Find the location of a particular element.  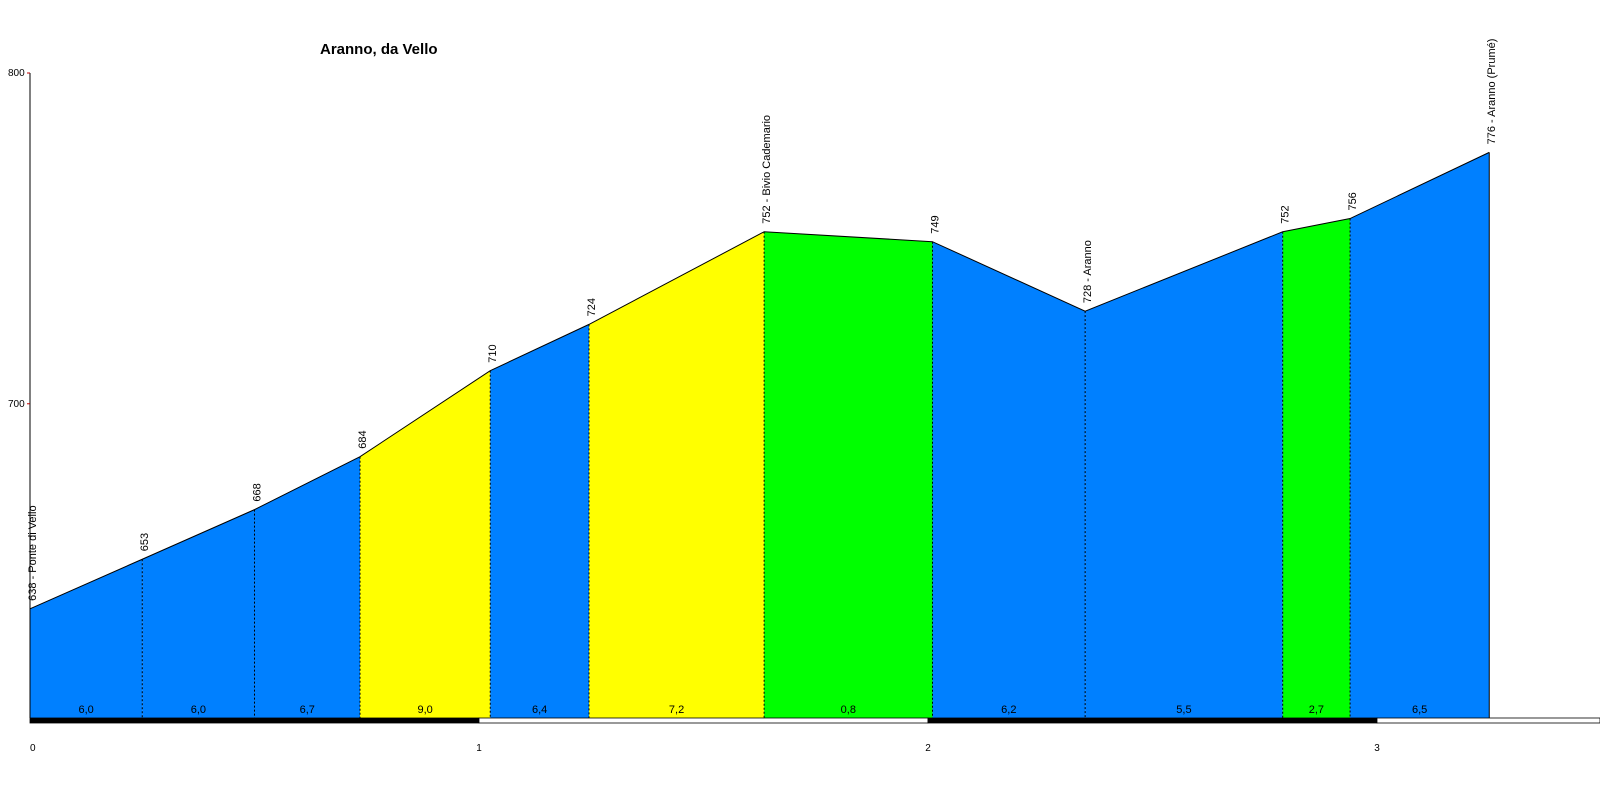

point-label: 776 - Aranno (Prumé) is located at coordinates (1492, 92).